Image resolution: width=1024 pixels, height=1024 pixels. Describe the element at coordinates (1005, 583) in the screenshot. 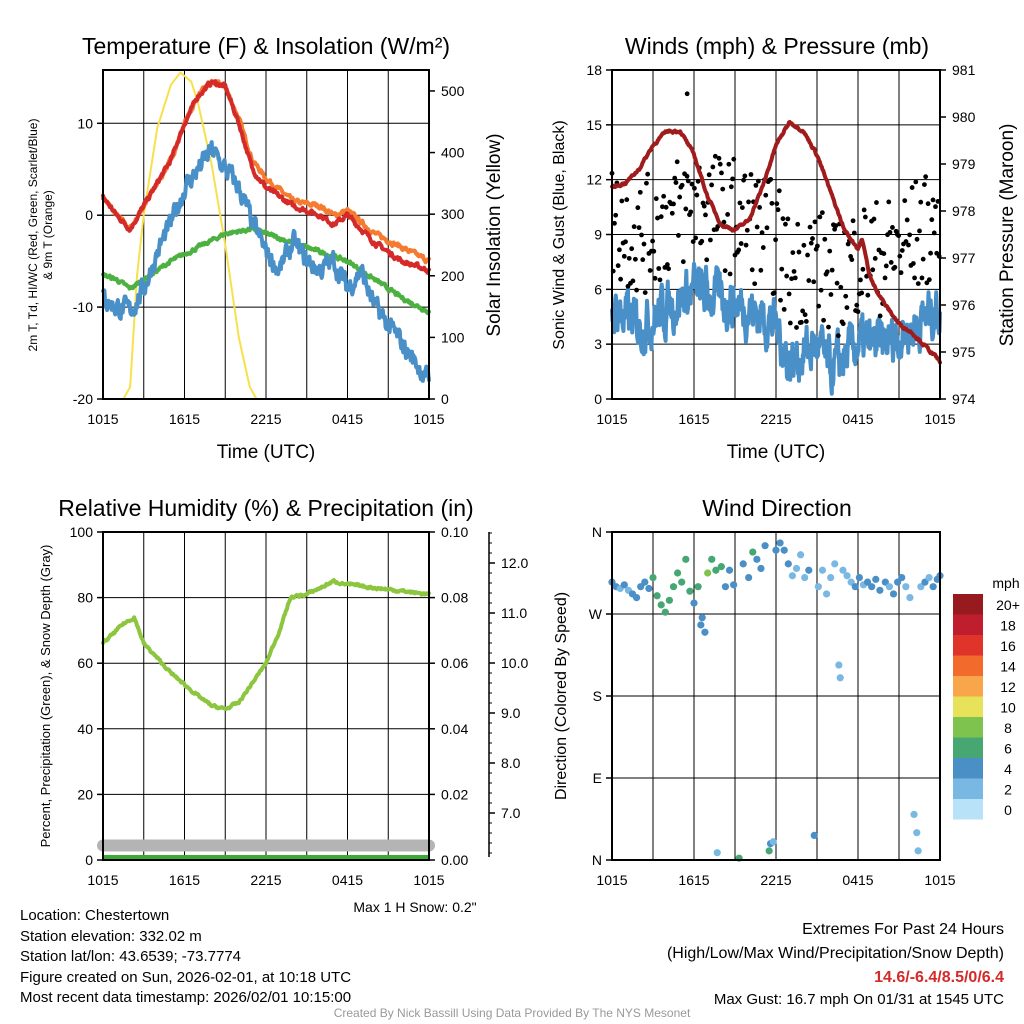

I see `colorbar-title: mph` at that location.